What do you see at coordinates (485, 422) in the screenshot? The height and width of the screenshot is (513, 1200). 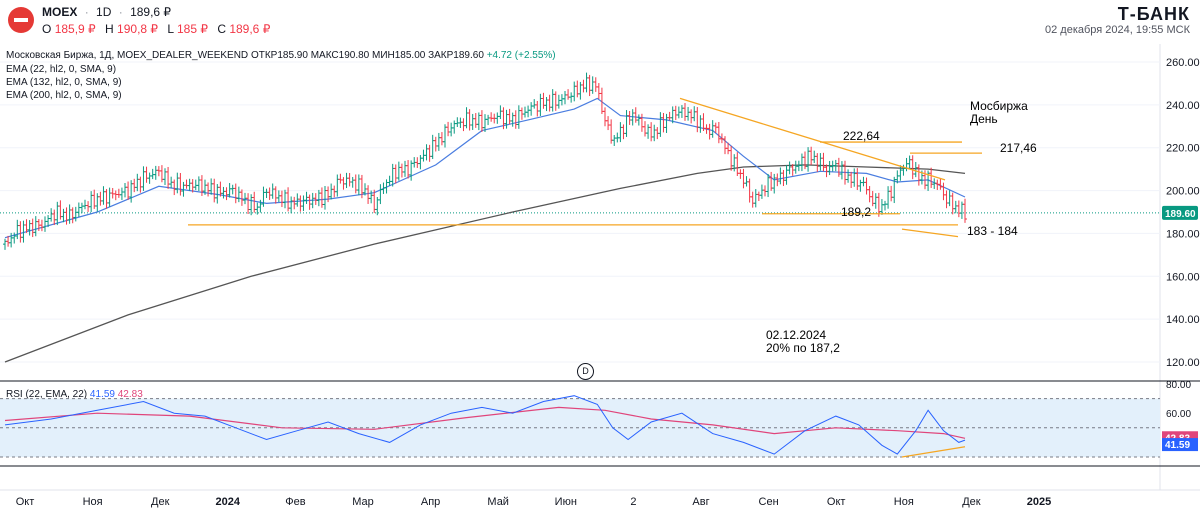 I see `rsi-ma-path` at bounding box center [485, 422].